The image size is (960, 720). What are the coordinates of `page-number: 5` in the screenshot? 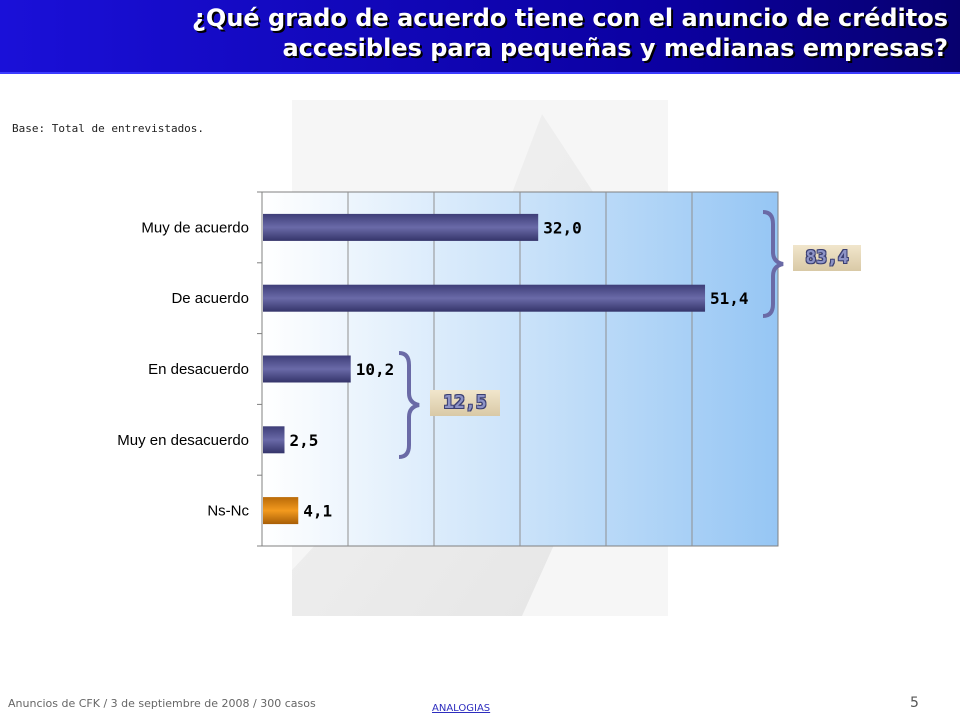 It's located at (914, 703).